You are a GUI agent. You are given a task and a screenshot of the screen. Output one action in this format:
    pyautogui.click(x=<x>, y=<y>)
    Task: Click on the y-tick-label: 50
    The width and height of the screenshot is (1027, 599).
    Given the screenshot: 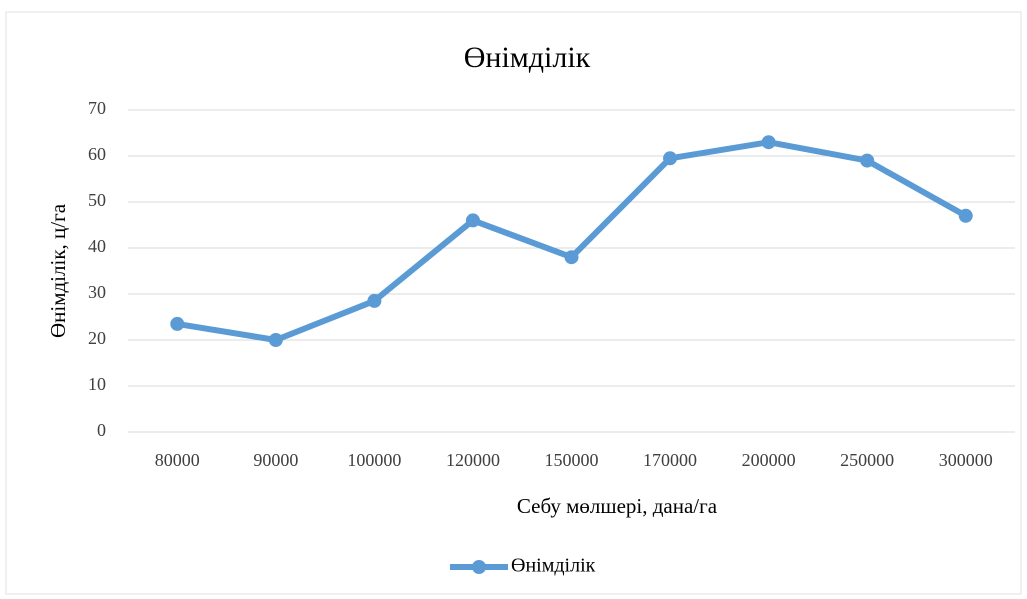 What is the action you would take?
    pyautogui.click(x=97, y=200)
    